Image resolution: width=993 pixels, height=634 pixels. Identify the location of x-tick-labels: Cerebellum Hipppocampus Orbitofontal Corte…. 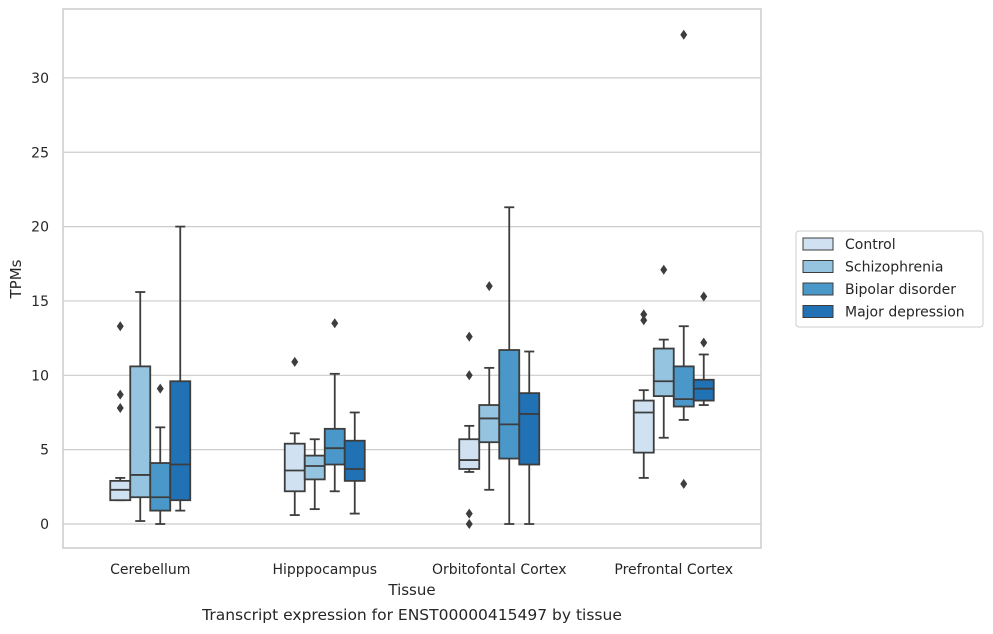
(421, 570).